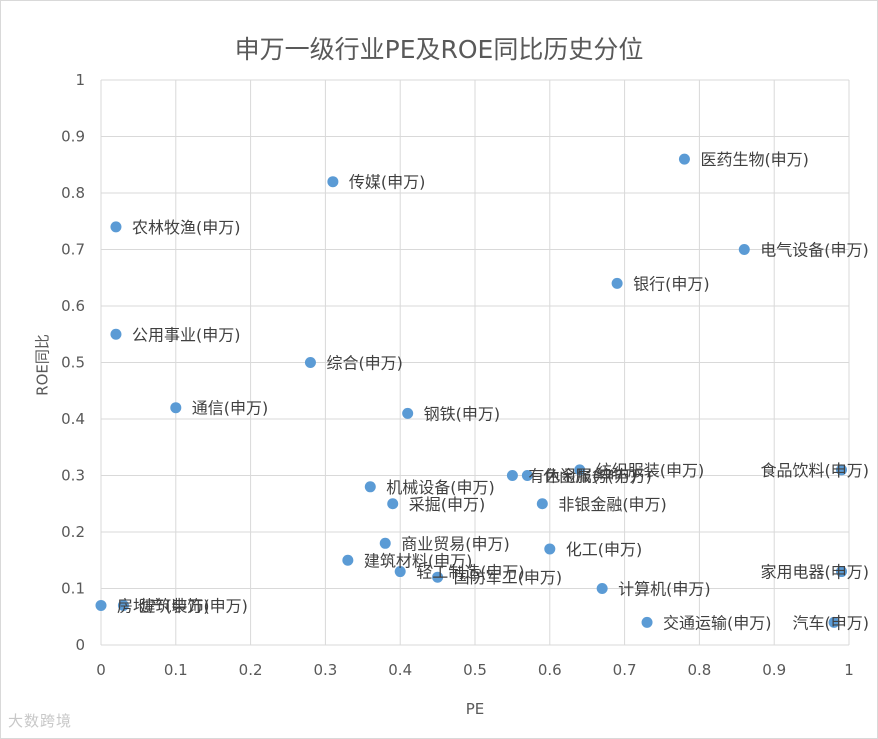 This screenshot has height=739, width=878. I want to click on y-tick-label: 0.6, so click(73, 306).